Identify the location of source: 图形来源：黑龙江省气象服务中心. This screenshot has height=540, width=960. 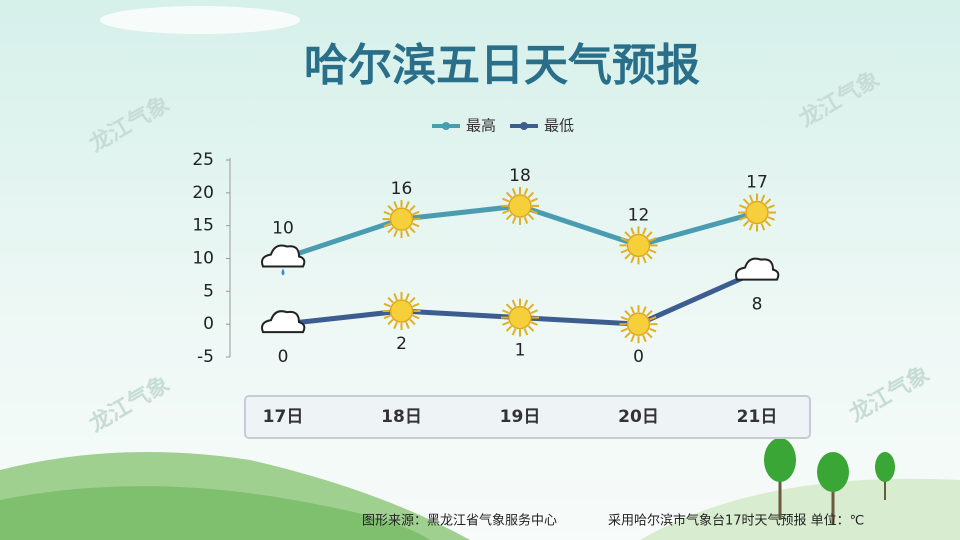
(459, 521).